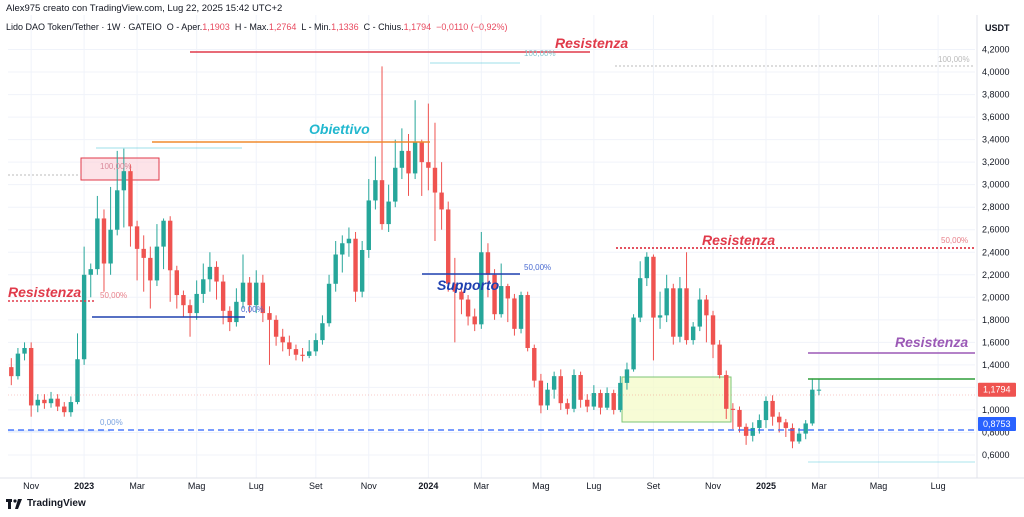 Image resolution: width=1024 pixels, height=517 pixels. Describe the element at coordinates (84, 27) in the screenshot. I see `symbol-name: Lido DAO Token/Tether · 1W · GATEIO` at that location.